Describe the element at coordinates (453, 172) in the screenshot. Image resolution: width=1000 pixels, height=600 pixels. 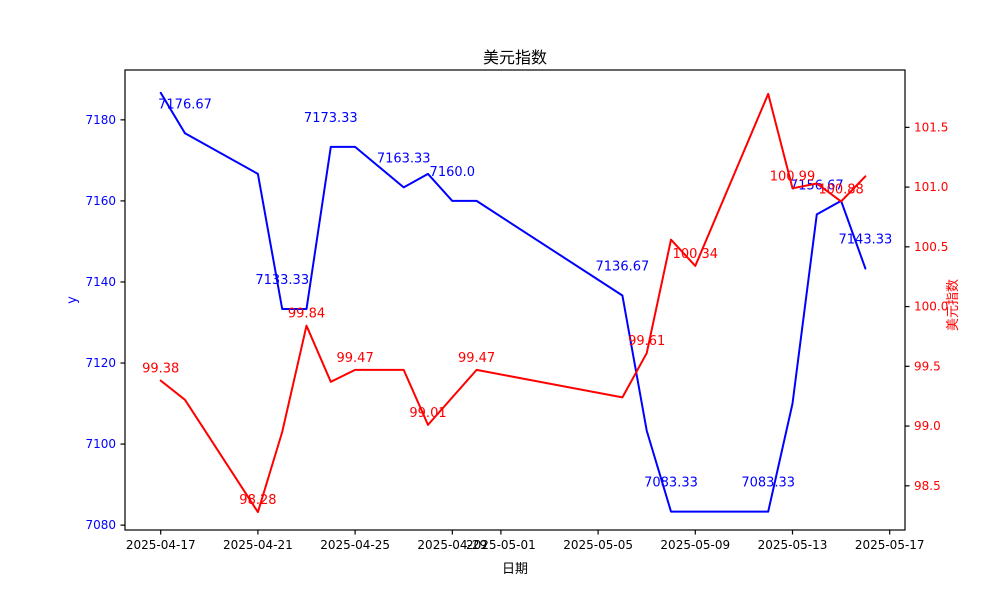
I see `data-point-annotation: 7160.0` at that location.